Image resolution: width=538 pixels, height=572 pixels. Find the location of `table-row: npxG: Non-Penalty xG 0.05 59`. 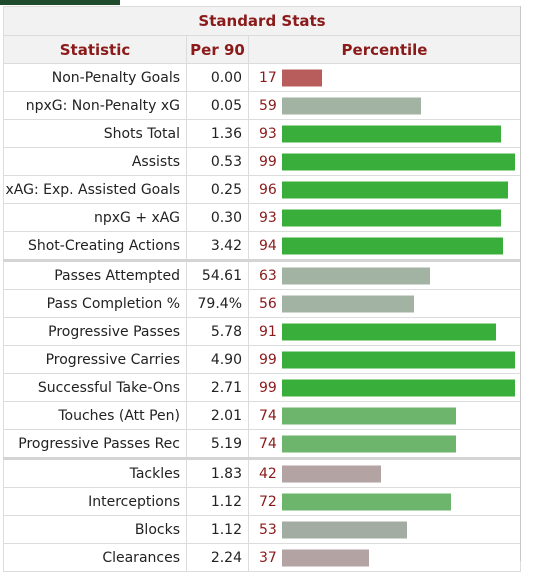

table-row: npxG: Non-Penalty xG 0.05 59 is located at coordinates (262, 105).